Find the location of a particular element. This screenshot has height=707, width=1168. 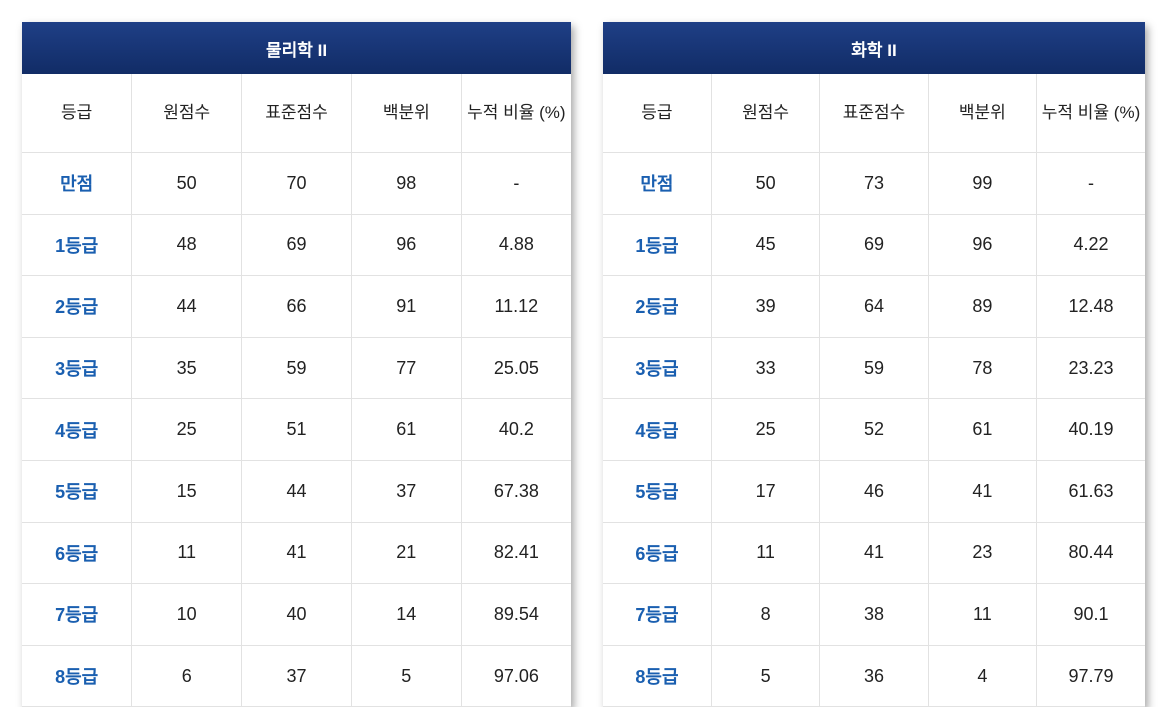

table-row: 2등급 44 66 91 11.12 is located at coordinates (296, 306).